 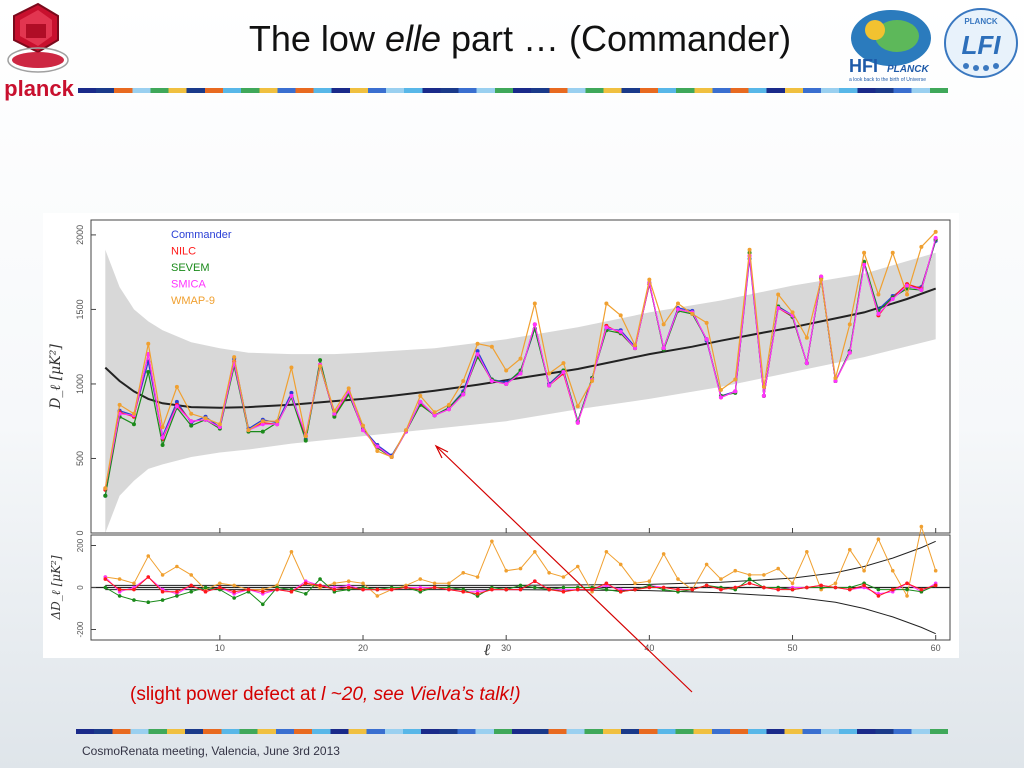 I want to click on lfi-logo: PLANCK LFI, so click(x=981, y=43).